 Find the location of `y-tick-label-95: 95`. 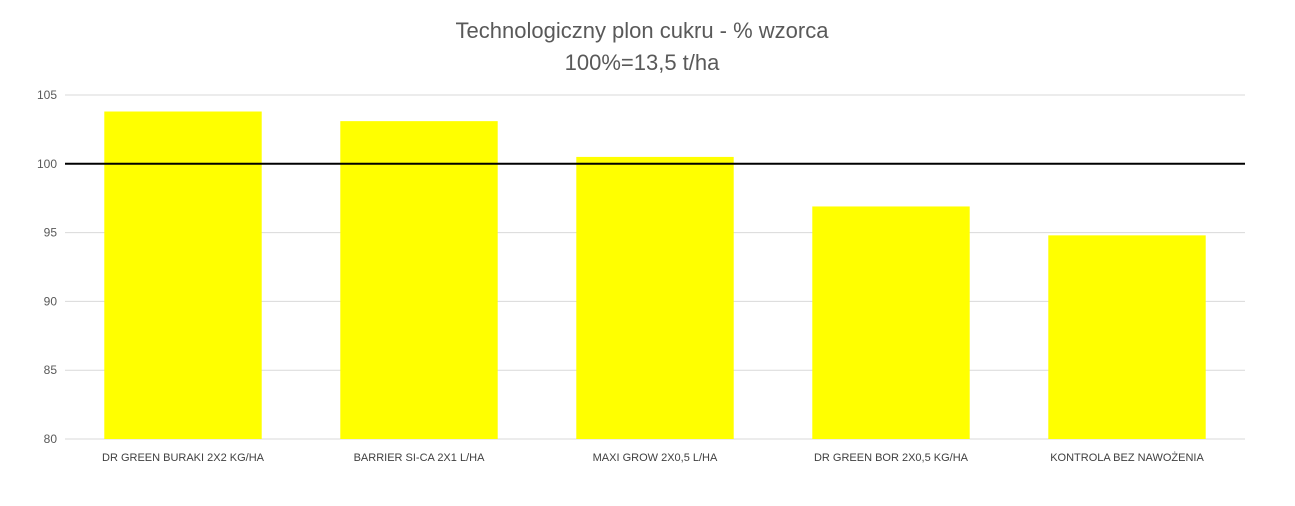

y-tick-label-95: 95 is located at coordinates (51, 233).